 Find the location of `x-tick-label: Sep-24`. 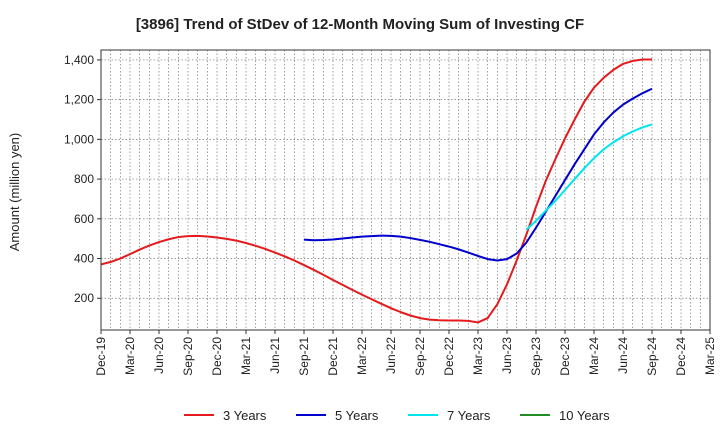

x-tick-label: Sep-24 is located at coordinates (652, 356).